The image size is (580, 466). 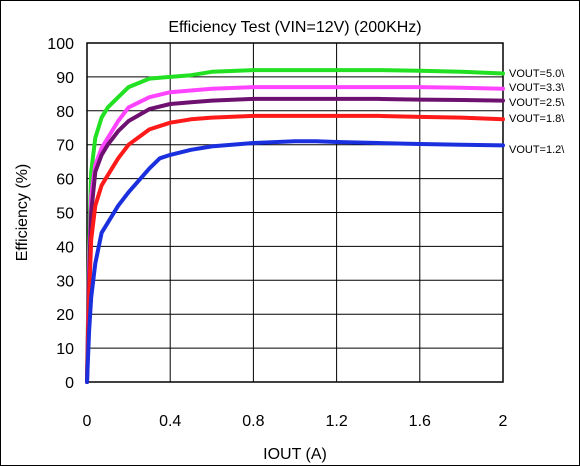 I want to click on y-tick-label: 50, so click(x=65, y=214).